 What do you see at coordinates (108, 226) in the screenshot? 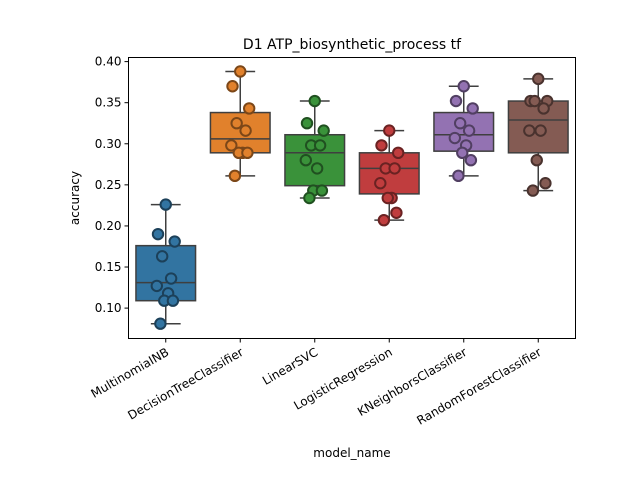
I see `y-tick-label: 0.20` at bounding box center [108, 226].